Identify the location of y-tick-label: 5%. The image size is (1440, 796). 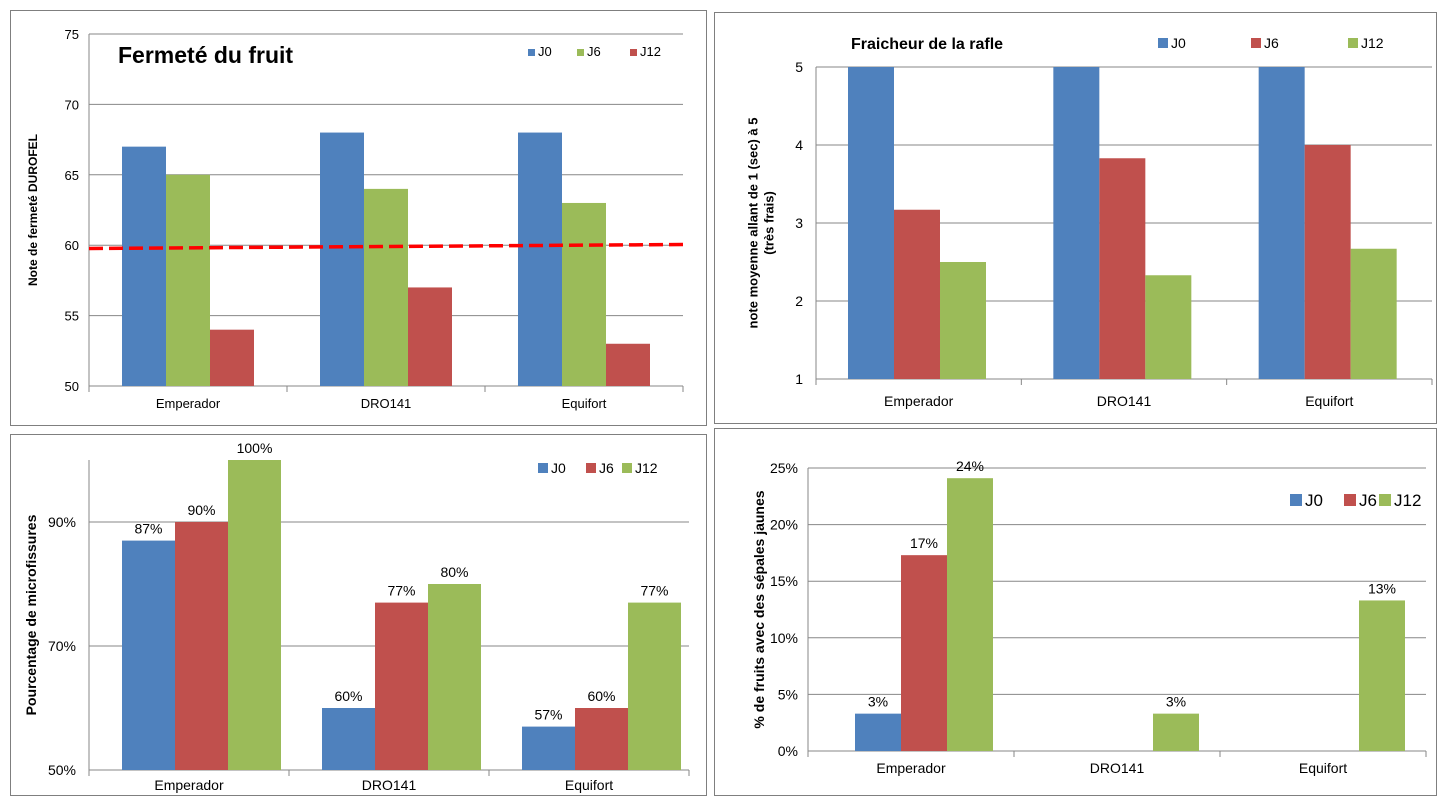
(788, 694).